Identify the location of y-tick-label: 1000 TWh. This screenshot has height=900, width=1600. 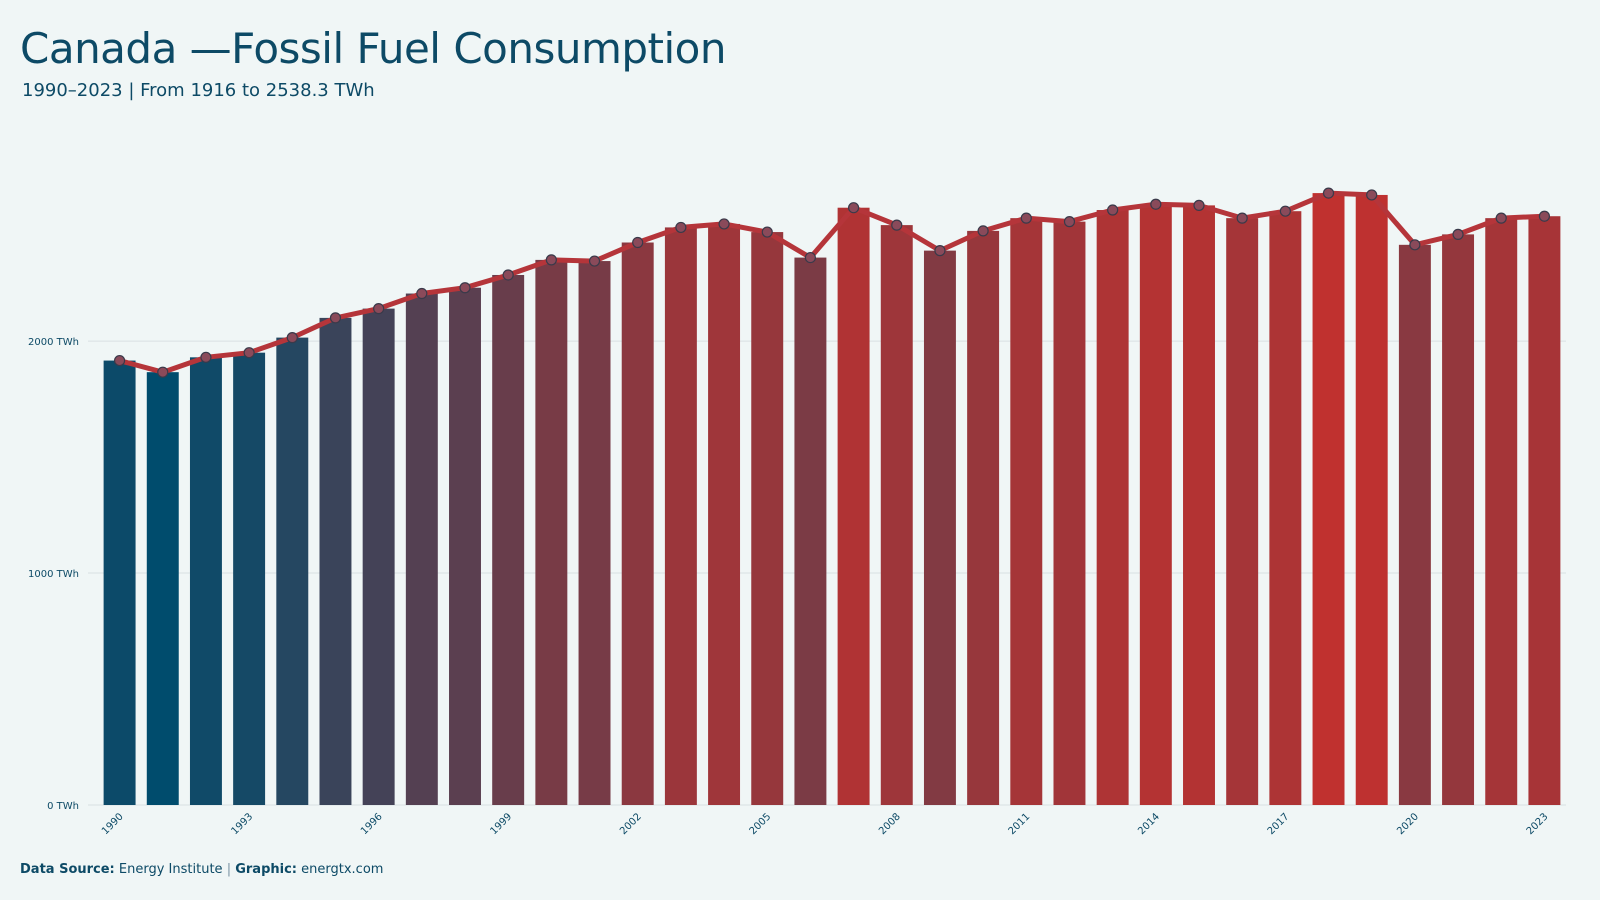
(53, 574).